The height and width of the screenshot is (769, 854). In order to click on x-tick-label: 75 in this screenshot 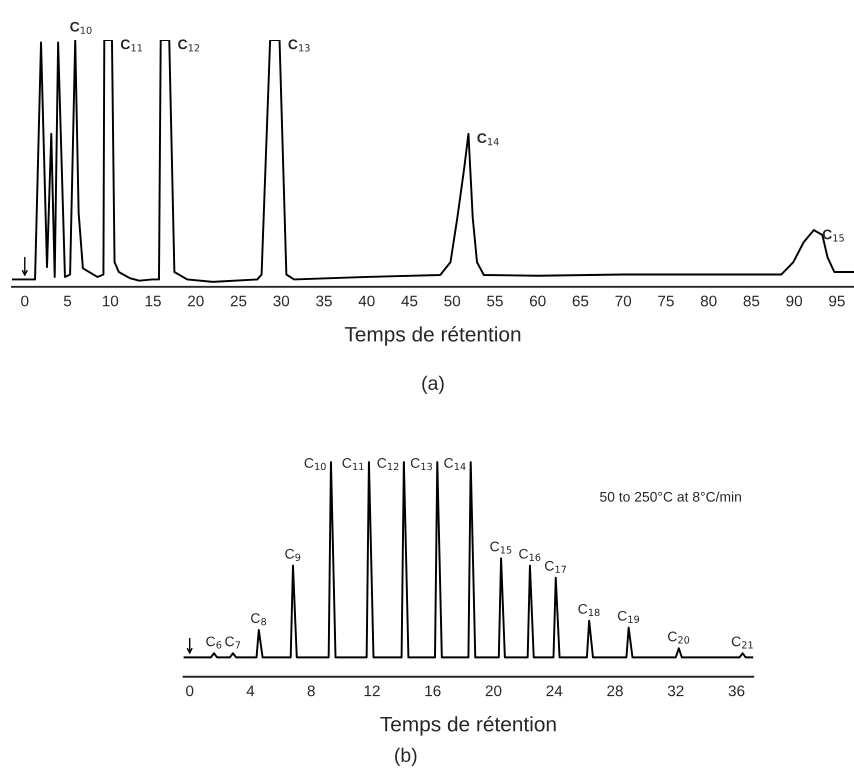, I will do `click(666, 301)`.